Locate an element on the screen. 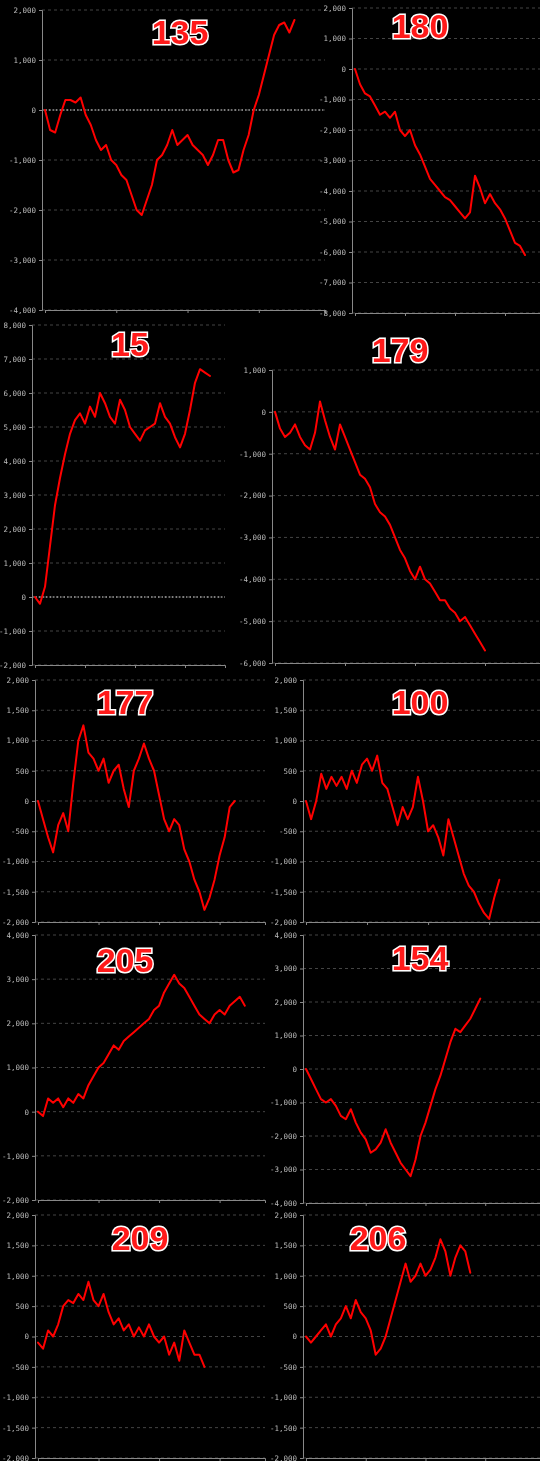 This screenshot has height=1461, width=540. chart-title: 15 is located at coordinates (130, 344).